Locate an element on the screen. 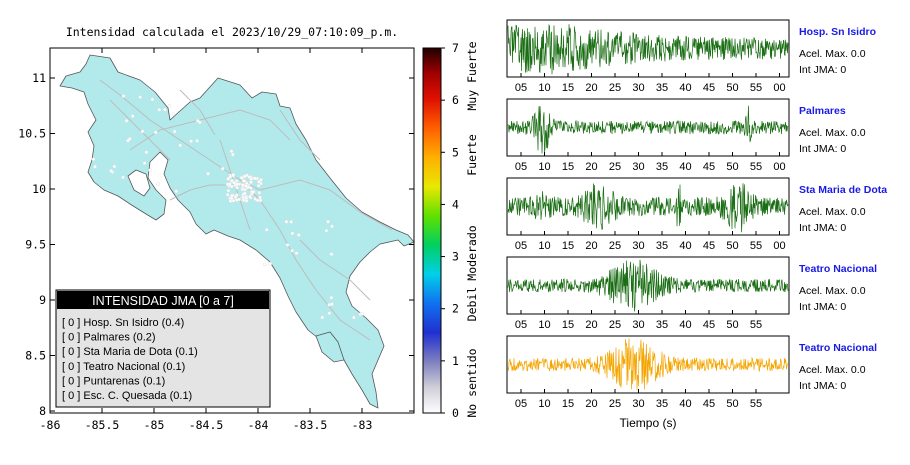 The height and width of the screenshot is (465, 910). map-ytick-label: 10 is located at coordinates (39, 189).